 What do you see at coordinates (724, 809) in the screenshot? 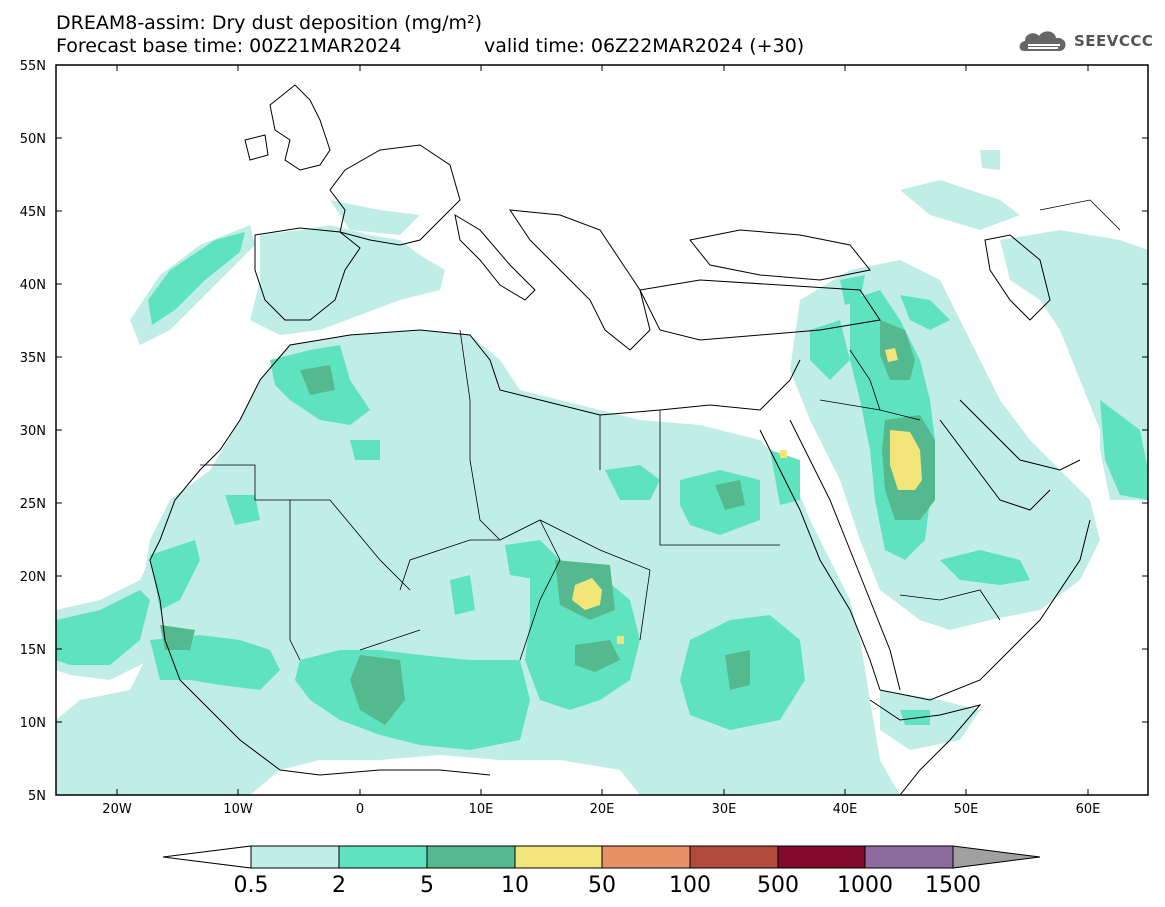
I see `lon-label: 30E` at bounding box center [724, 809].